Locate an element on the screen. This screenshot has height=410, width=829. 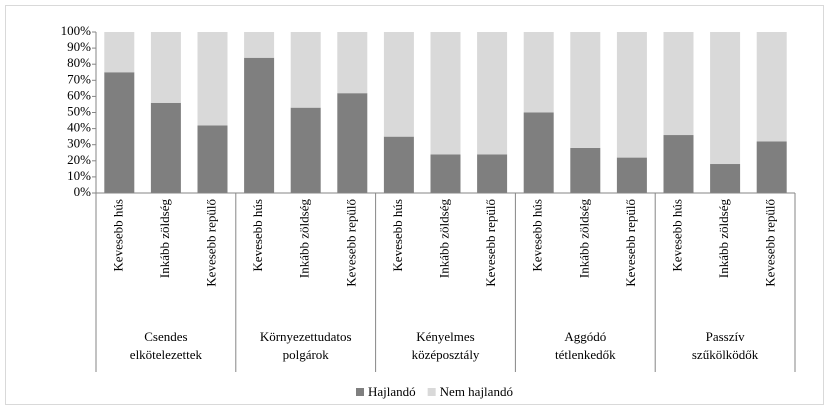
y-tick-label: 40% is located at coordinates (79, 127).